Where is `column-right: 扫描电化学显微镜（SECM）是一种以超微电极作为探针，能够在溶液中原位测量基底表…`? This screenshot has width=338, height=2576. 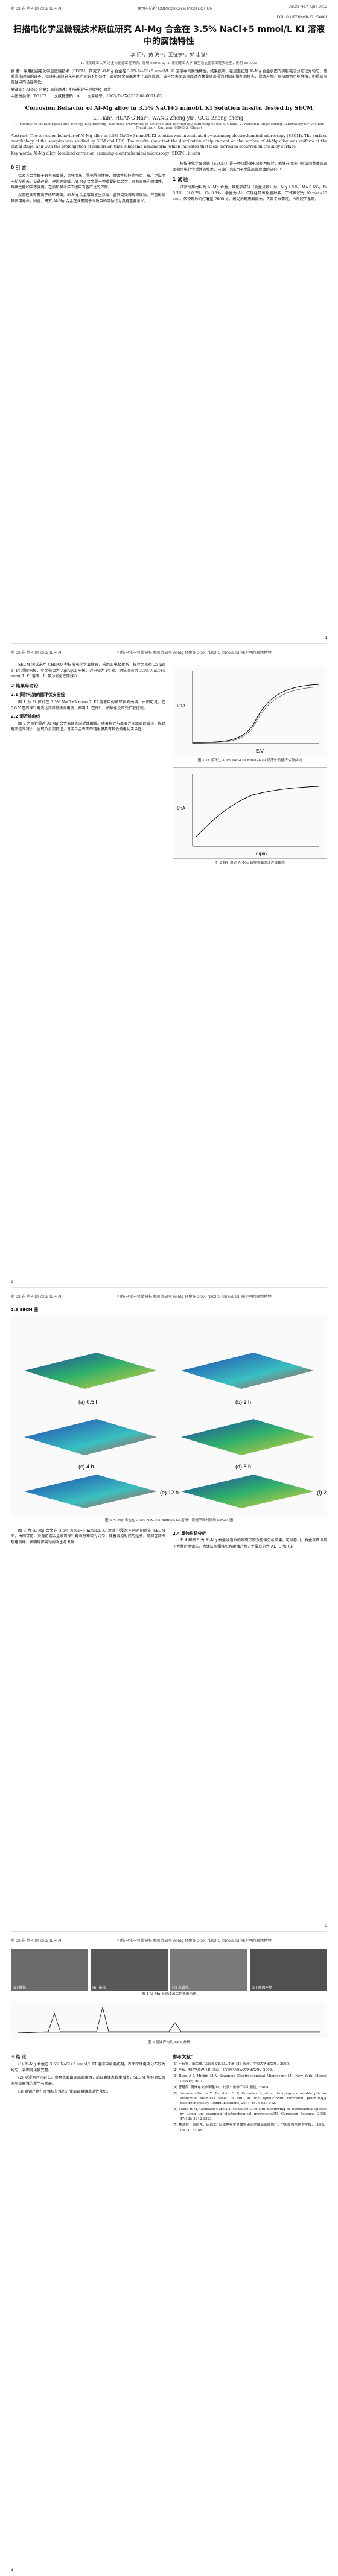 column-right: 扫描电化学显微镜（SECM）是一种以超微电极作为探针，能够在溶液中原位测量基底表… is located at coordinates (250, 183).